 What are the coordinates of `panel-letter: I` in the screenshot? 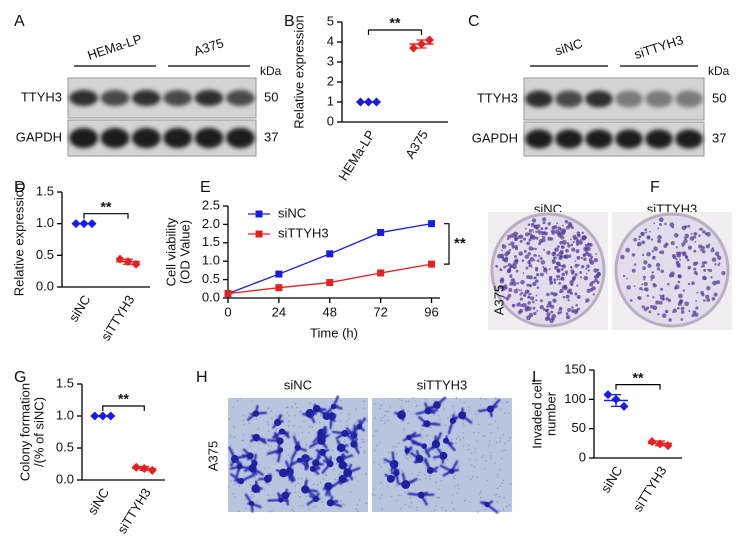 It's located at (534, 377).